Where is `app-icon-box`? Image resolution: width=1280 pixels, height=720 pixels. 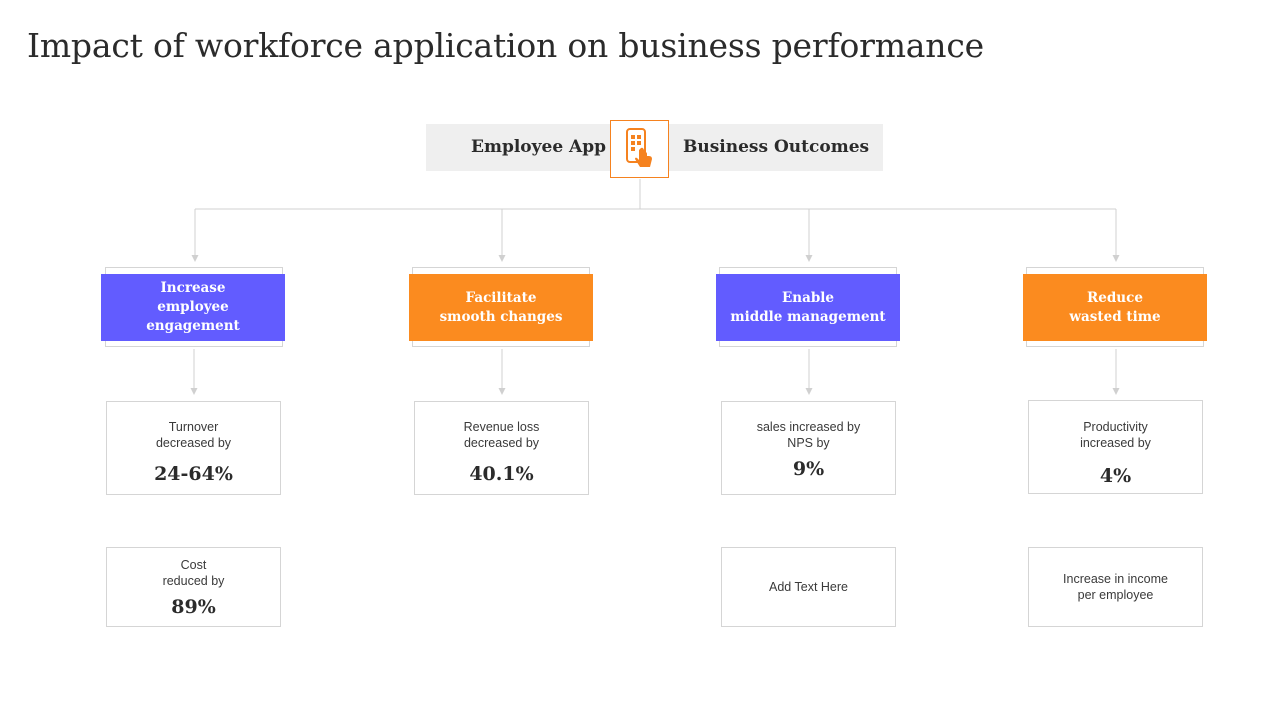
app-icon-box is located at coordinates (639, 149).